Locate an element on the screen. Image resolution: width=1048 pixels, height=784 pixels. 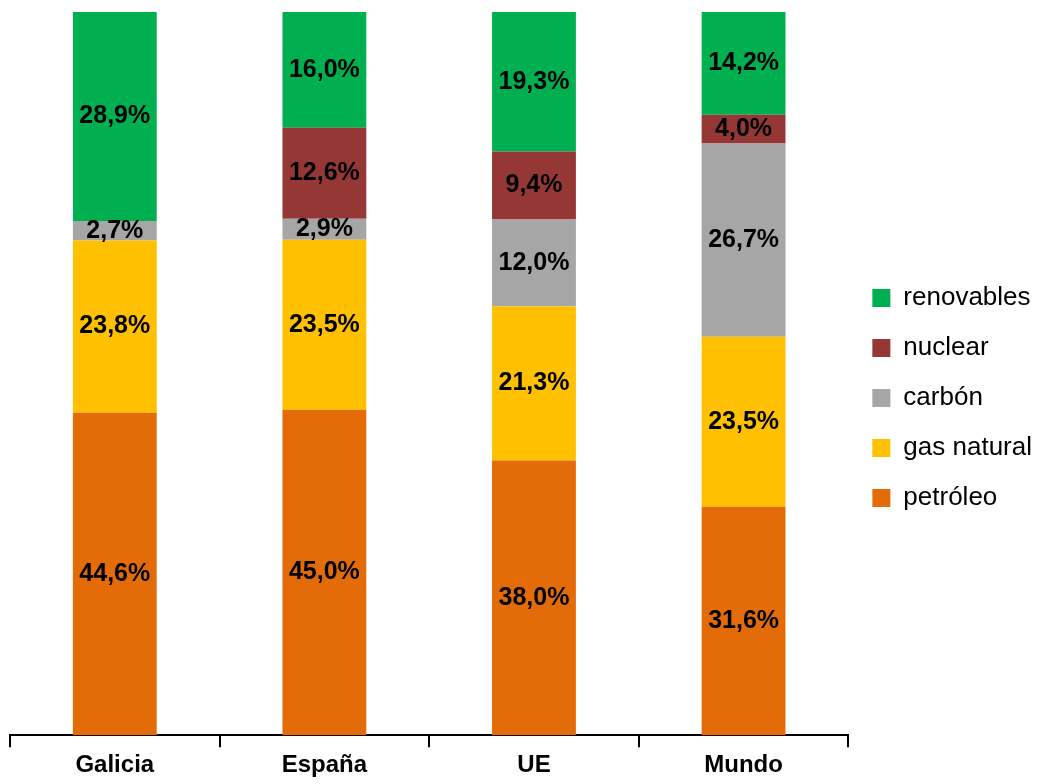
data-label: 2,9% is located at coordinates (324, 227).